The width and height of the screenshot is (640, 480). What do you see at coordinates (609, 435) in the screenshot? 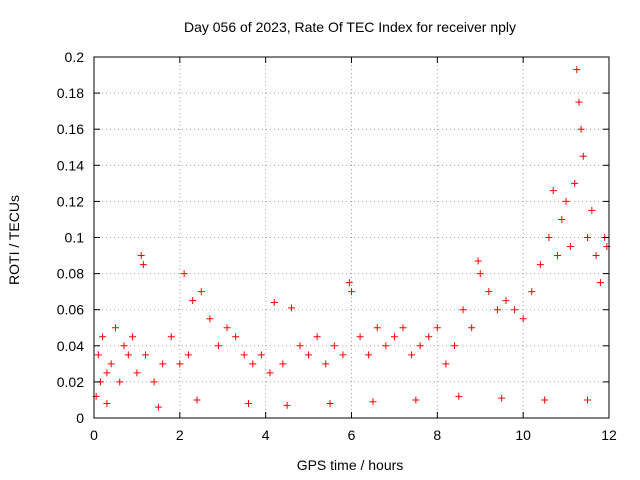
I see `x-tick-label: 12` at bounding box center [609, 435].